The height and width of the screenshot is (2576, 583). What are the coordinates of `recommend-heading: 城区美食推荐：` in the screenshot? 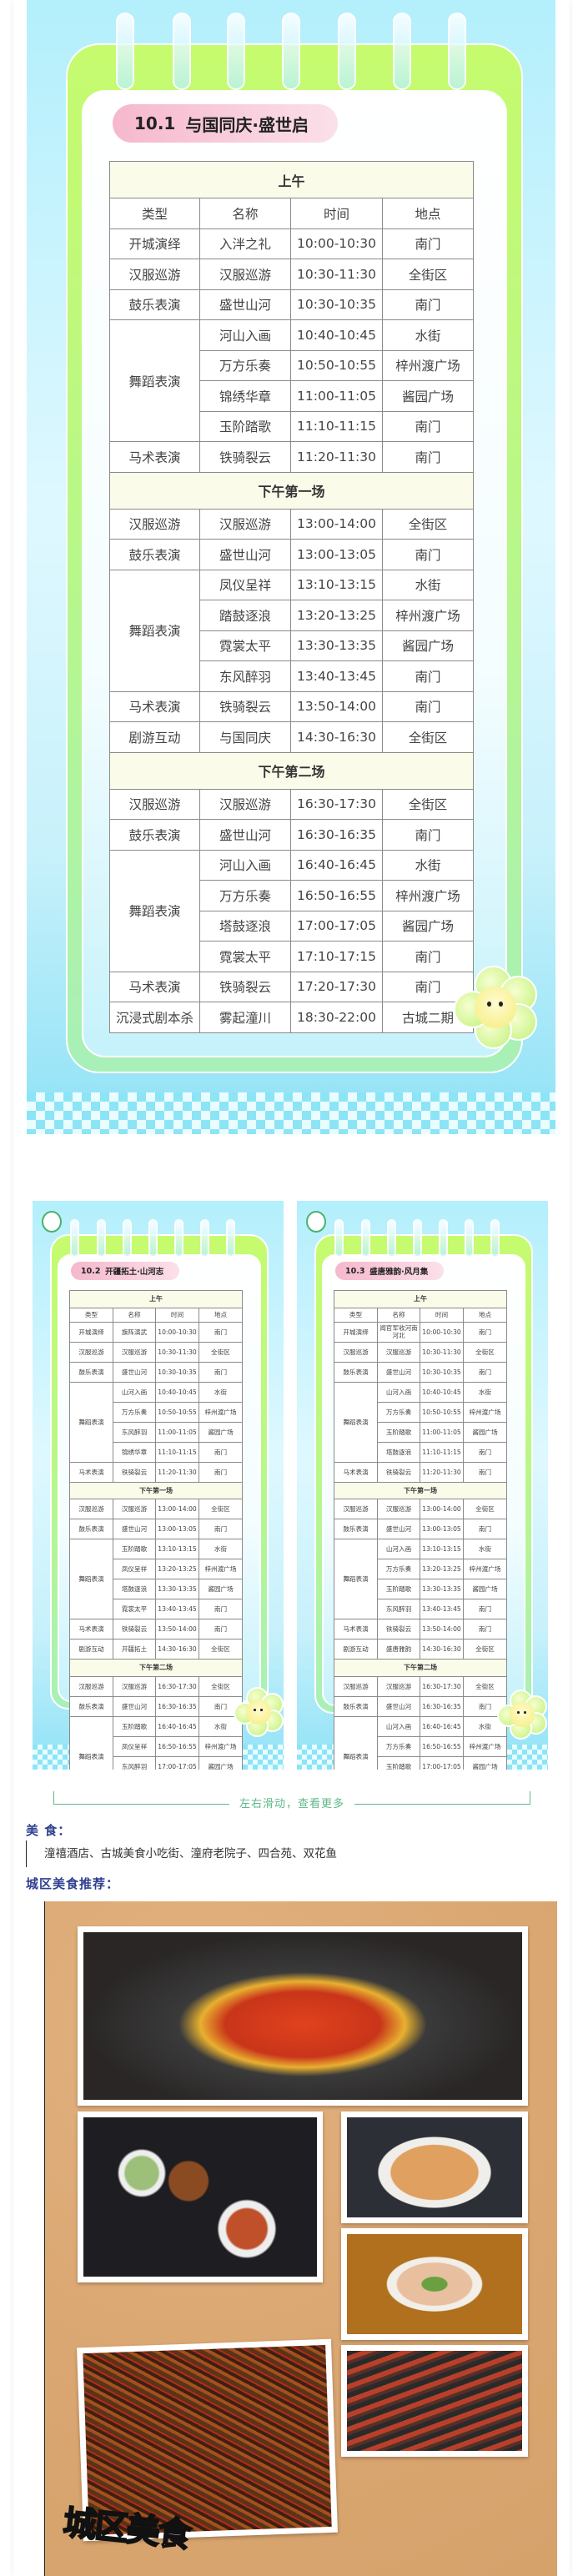 It's located at (73, 1884).